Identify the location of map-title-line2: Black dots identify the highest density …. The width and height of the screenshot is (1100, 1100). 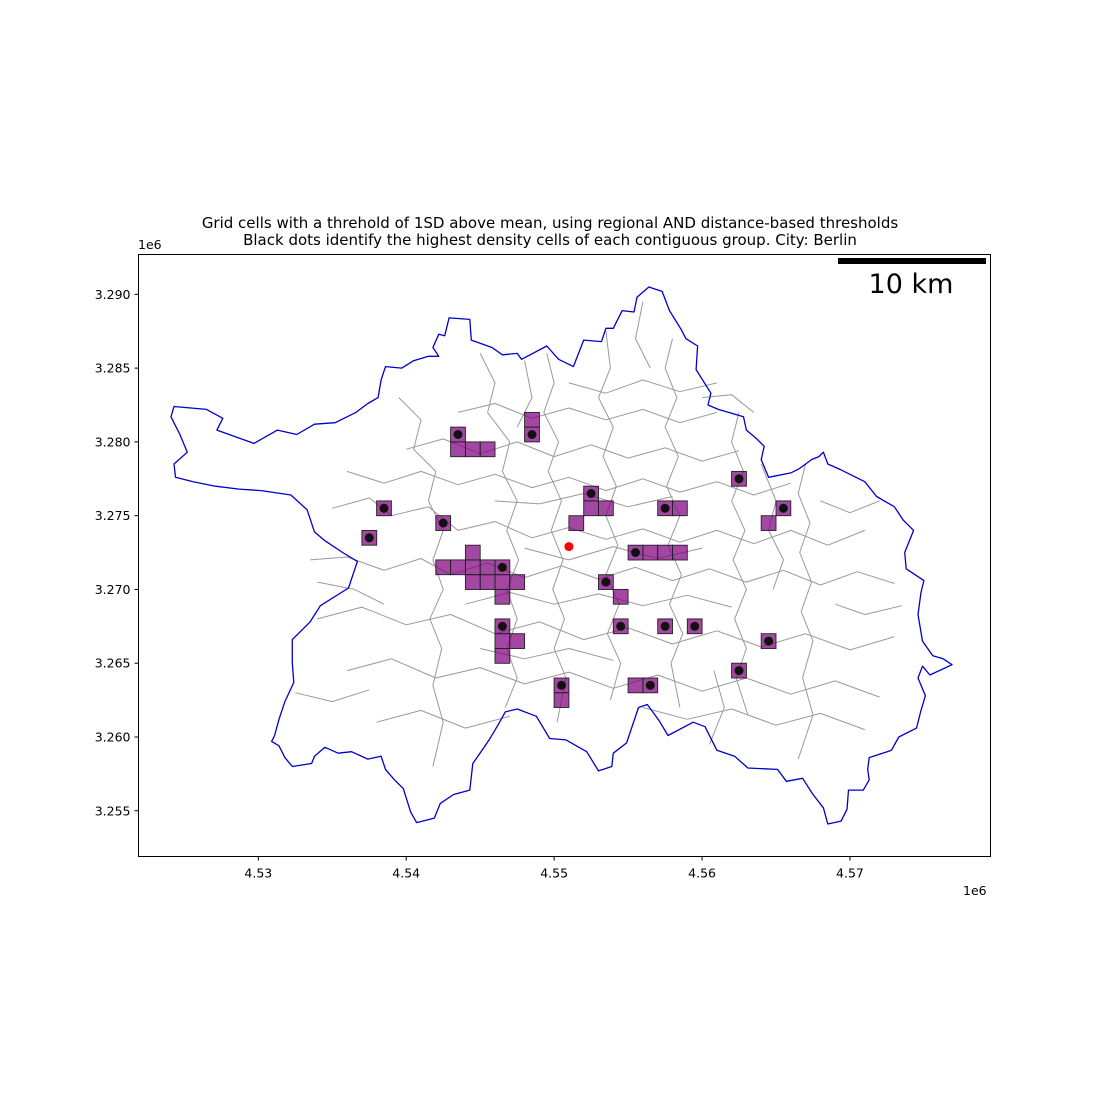
(550, 240).